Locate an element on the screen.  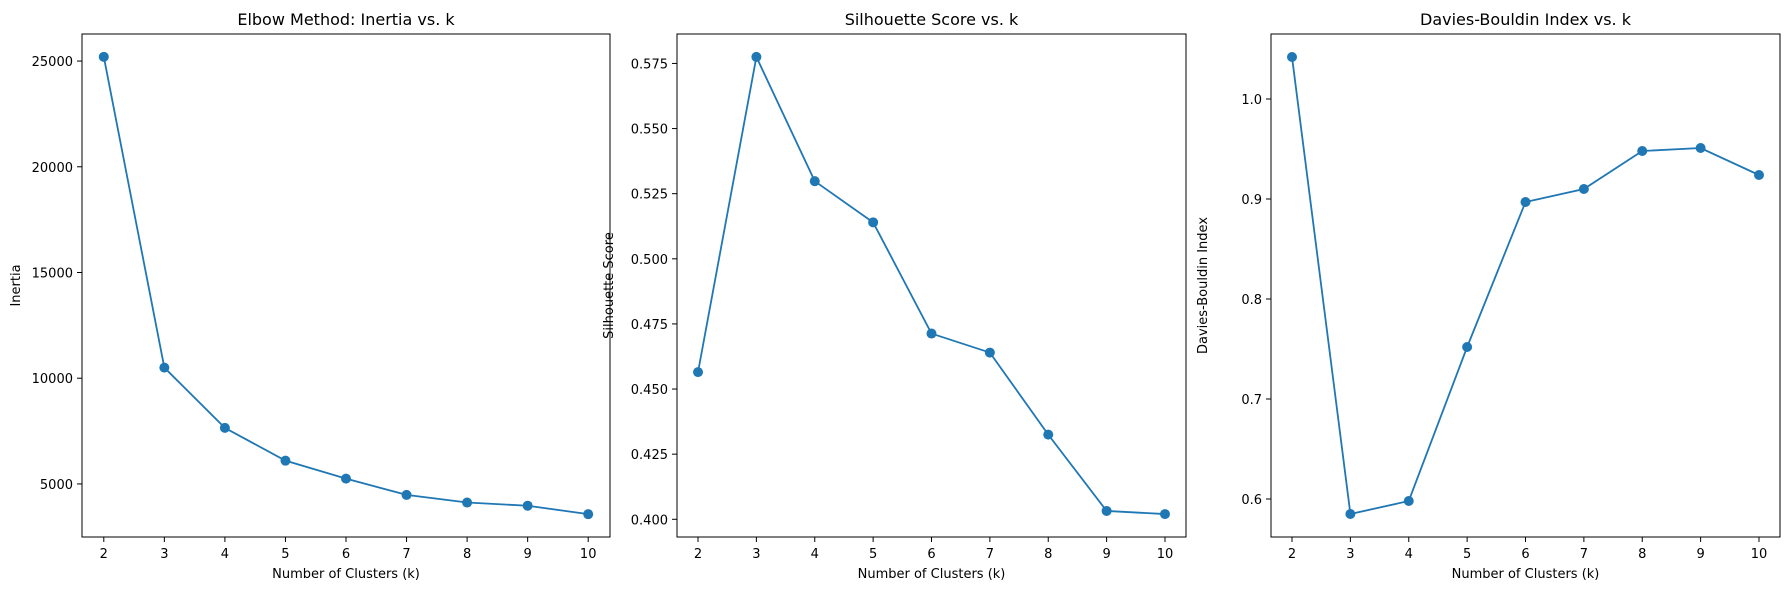
chart-title: Elbow Method: Inertia vs. k is located at coordinates (346, 19).